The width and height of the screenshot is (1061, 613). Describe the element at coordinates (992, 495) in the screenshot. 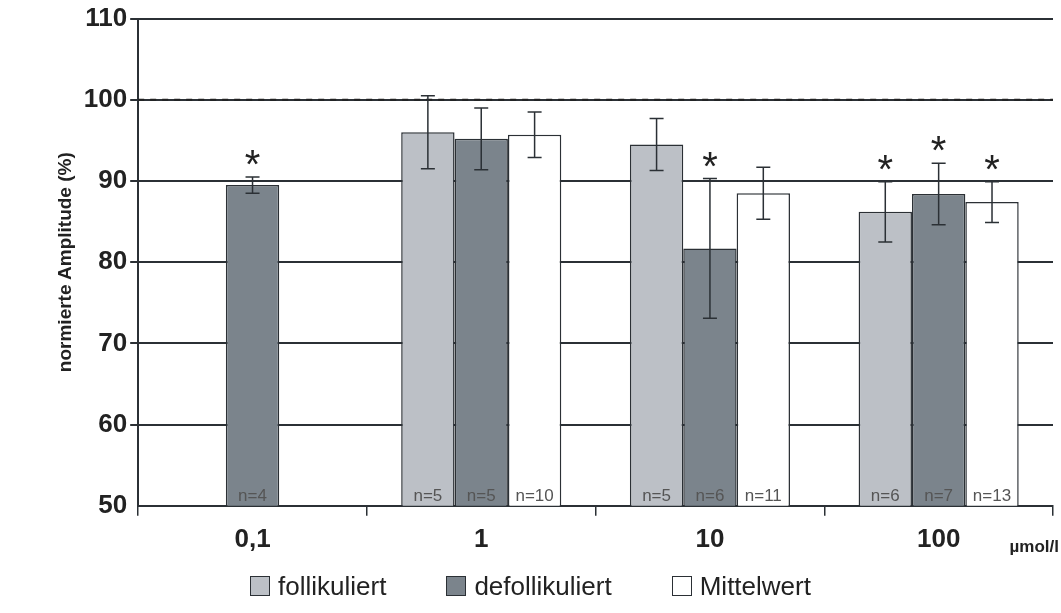

I see `annotation: n=13` at that location.